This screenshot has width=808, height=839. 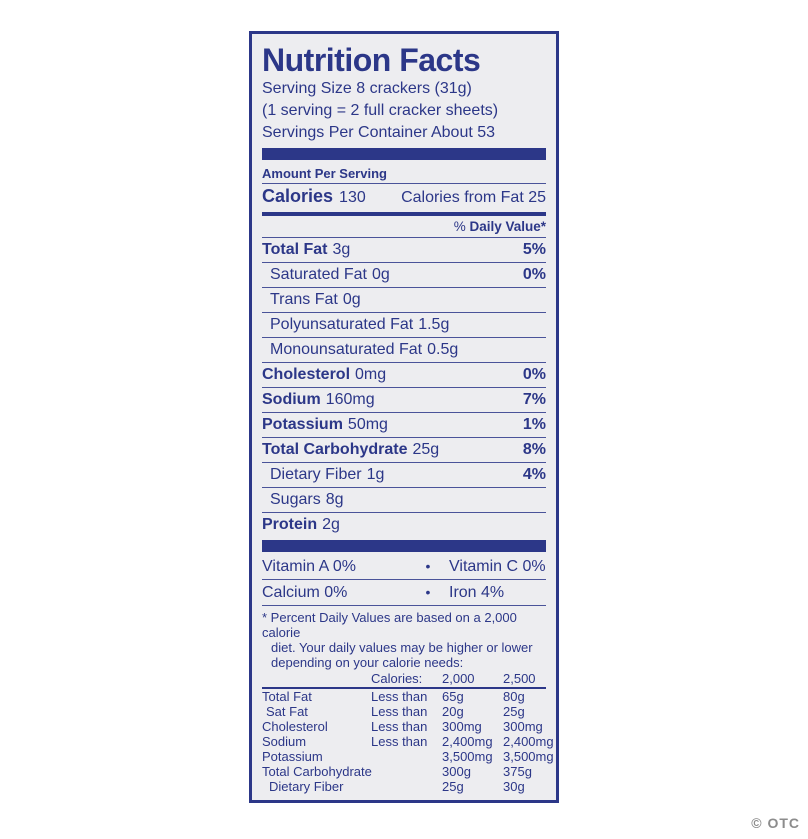 What do you see at coordinates (477, 592) in the screenshot?
I see `iron-value: Iron 4%` at bounding box center [477, 592].